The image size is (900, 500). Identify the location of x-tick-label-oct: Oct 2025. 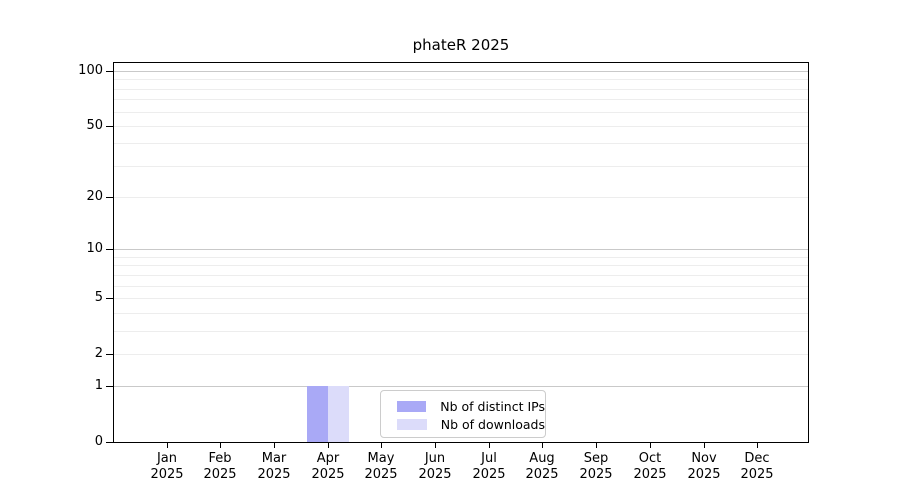
(650, 467).